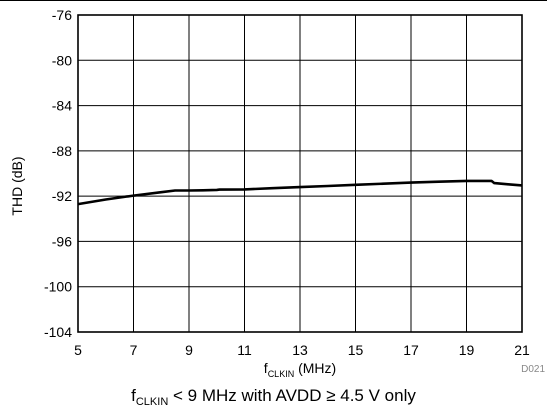  What do you see at coordinates (62, 106) in the screenshot?
I see `y-tick-label: -84` at bounding box center [62, 106].